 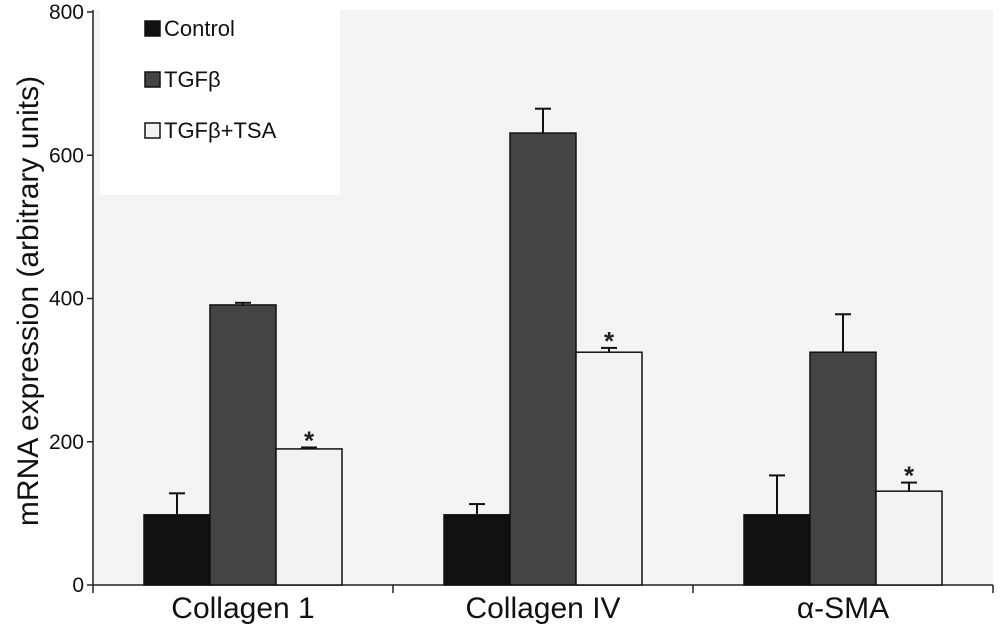 What do you see at coordinates (243, 445) in the screenshot?
I see `bar-tgf--1` at bounding box center [243, 445].